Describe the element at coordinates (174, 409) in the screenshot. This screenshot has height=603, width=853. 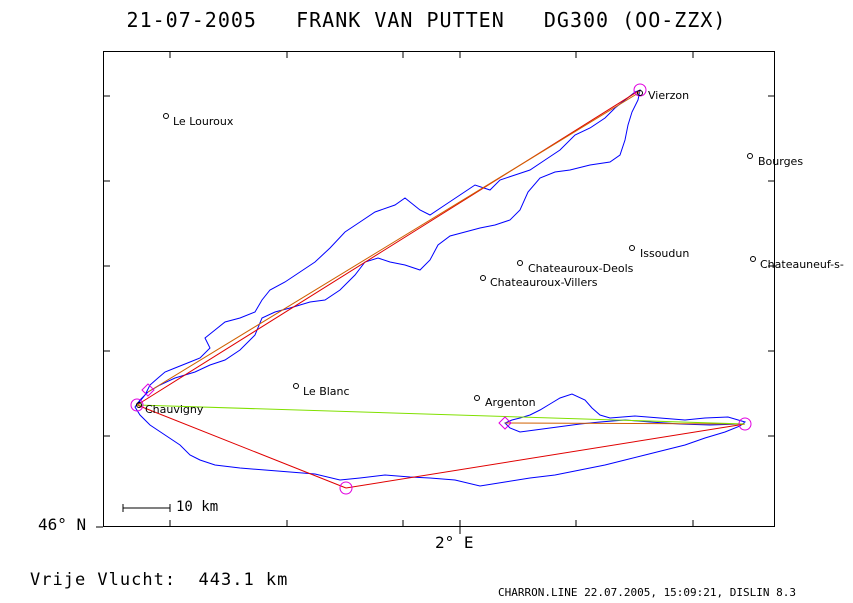
I see `city-label-chauvigny: Chauvigny` at that location.